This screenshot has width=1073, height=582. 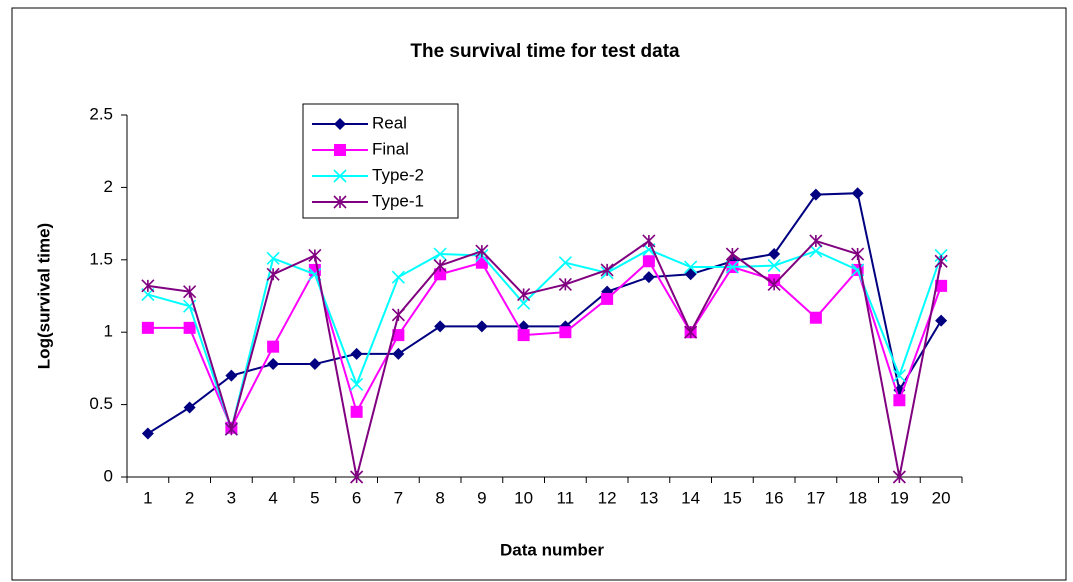 I want to click on y-tick-label: 1.5, so click(x=101, y=258).